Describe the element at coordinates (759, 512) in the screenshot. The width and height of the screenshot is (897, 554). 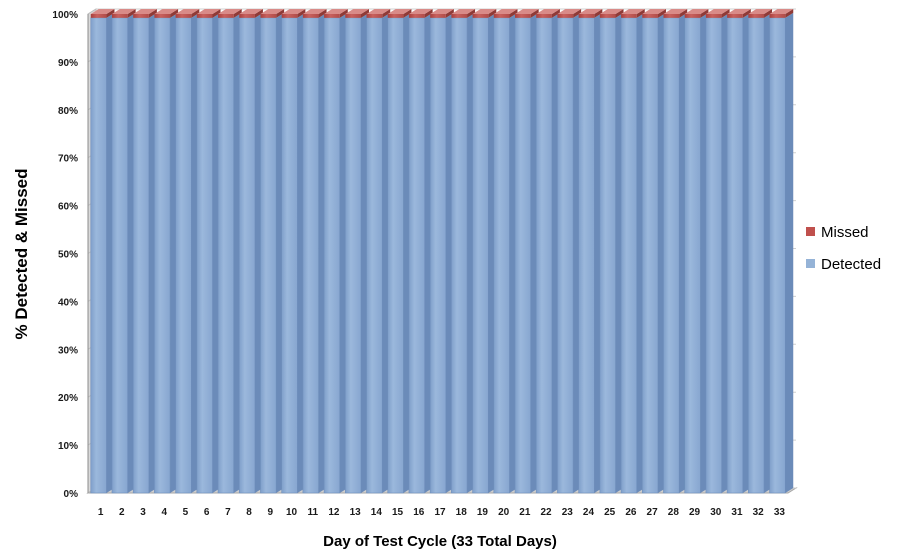
I see `x-tick-label: 32` at that location.